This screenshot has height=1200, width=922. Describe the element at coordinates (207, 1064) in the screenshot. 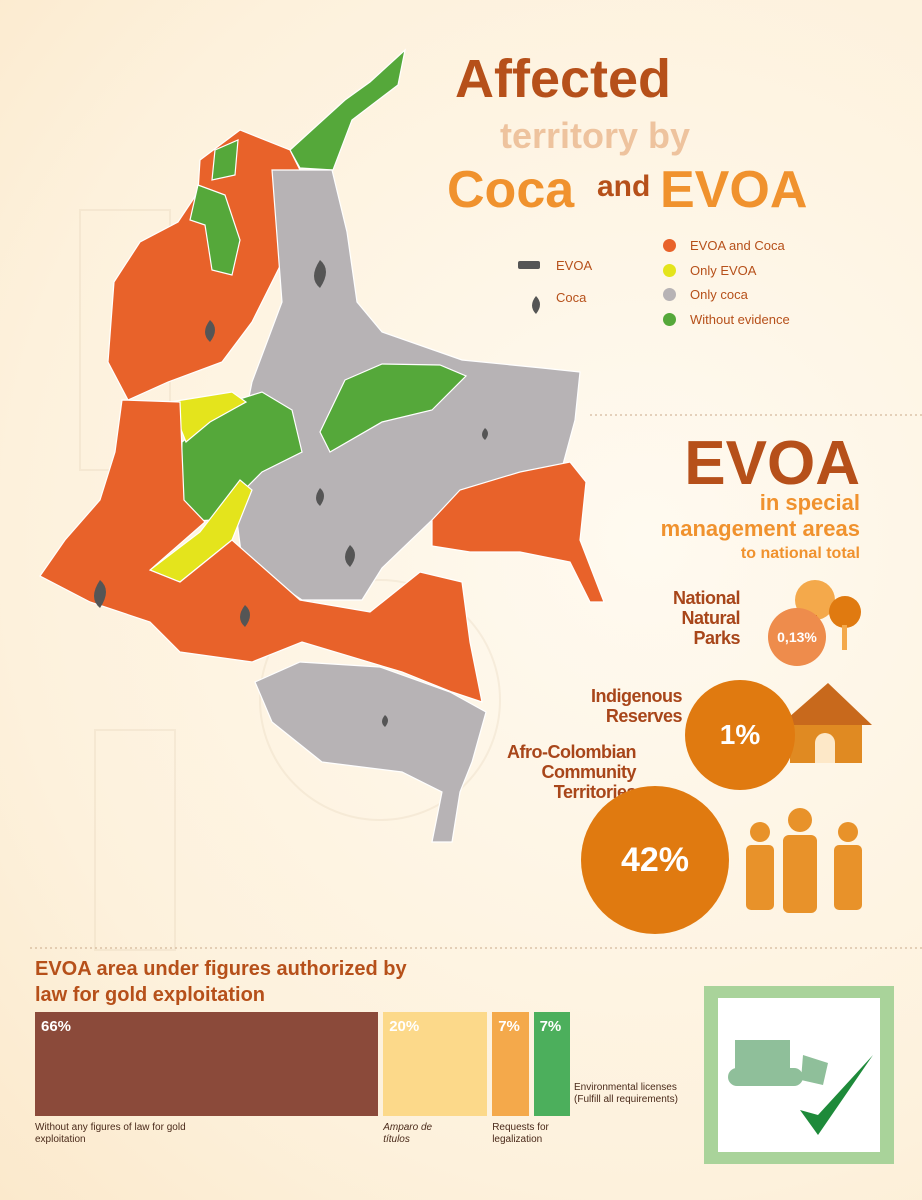

I see `bar-segment: 66%` at that location.